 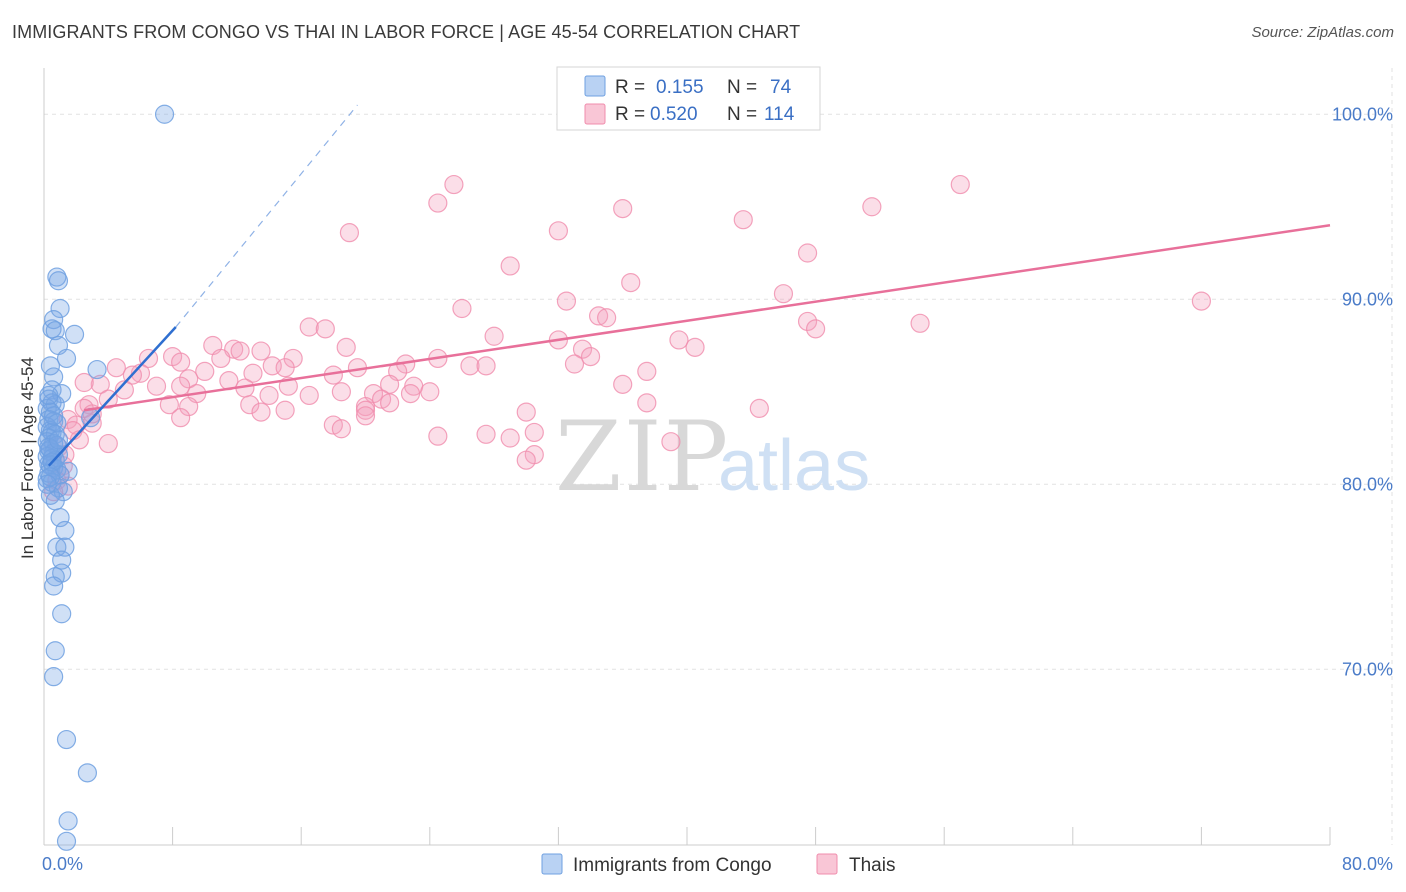 What do you see at coordinates (27, 458) in the screenshot?
I see `y-axis-label: In Labor Force | Age 45-54` at bounding box center [27, 458].